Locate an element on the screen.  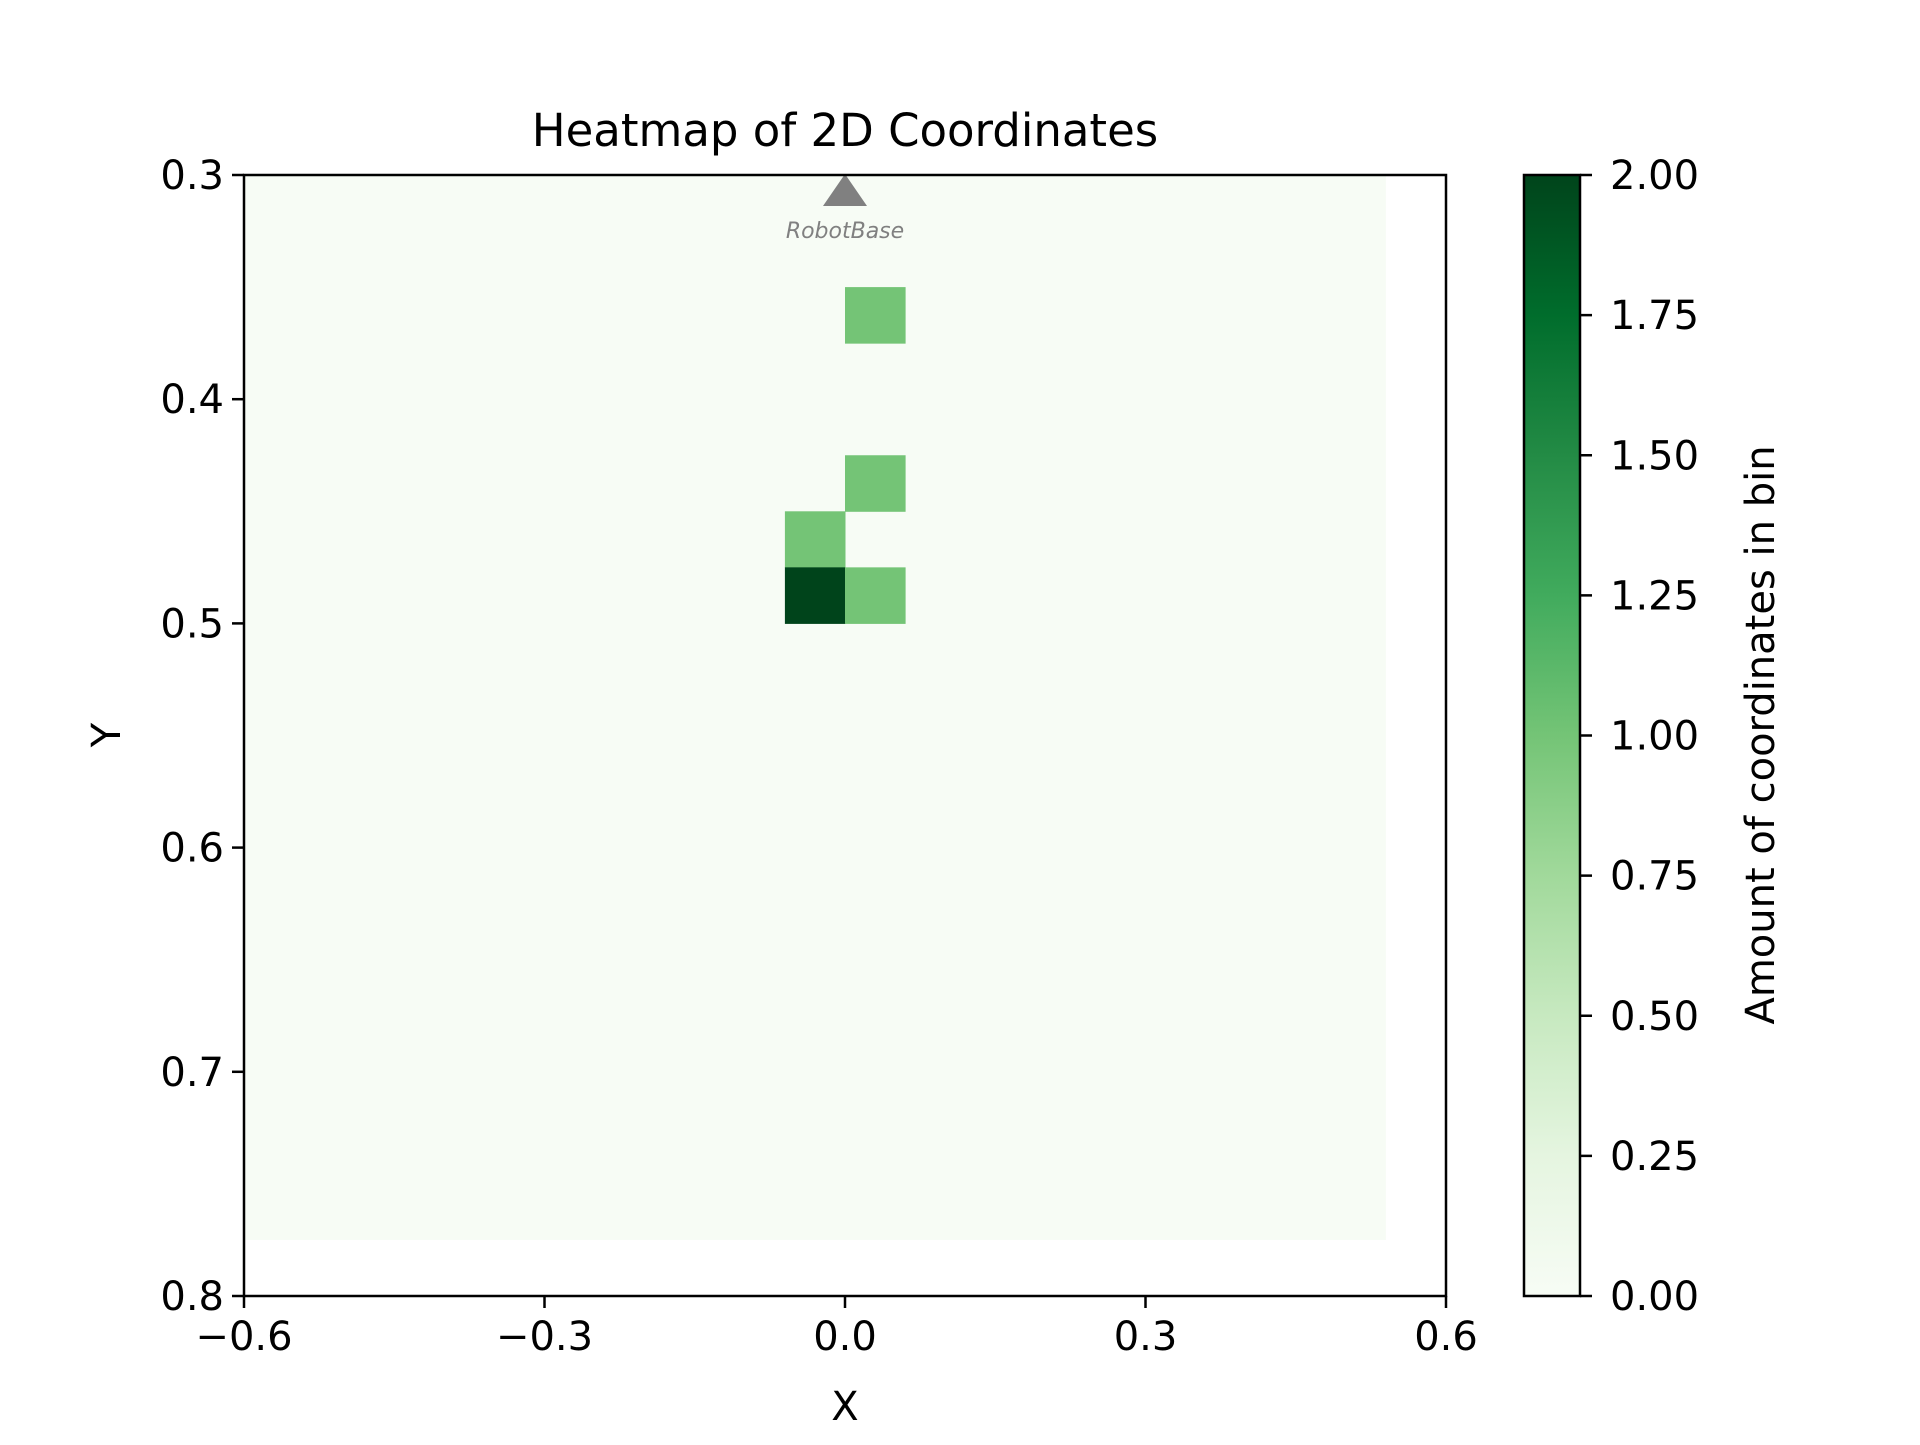
colorbar-tick-label: 1.00 is located at coordinates (1654, 737).